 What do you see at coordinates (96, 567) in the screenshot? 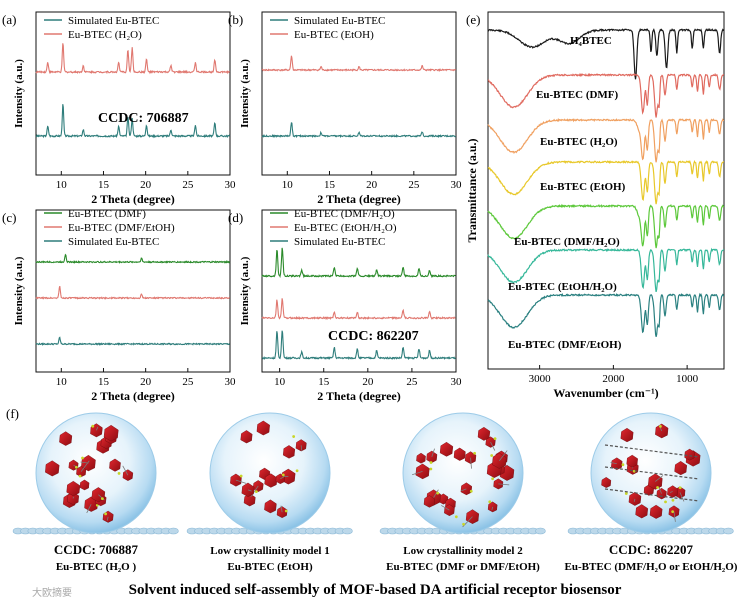
I see `model-subtitle: Eu-BTEC (H₂O )` at bounding box center [96, 567].